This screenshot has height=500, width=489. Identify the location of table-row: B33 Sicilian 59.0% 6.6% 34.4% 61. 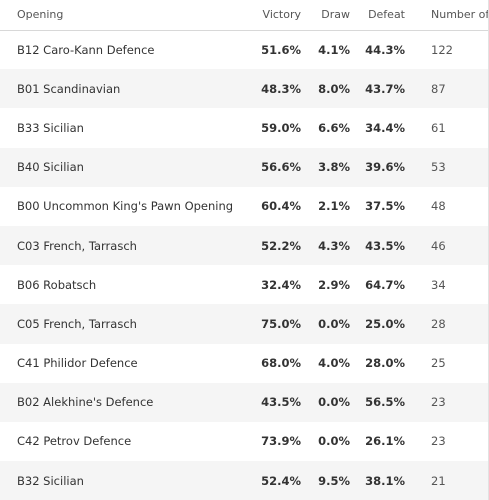
(244, 127).